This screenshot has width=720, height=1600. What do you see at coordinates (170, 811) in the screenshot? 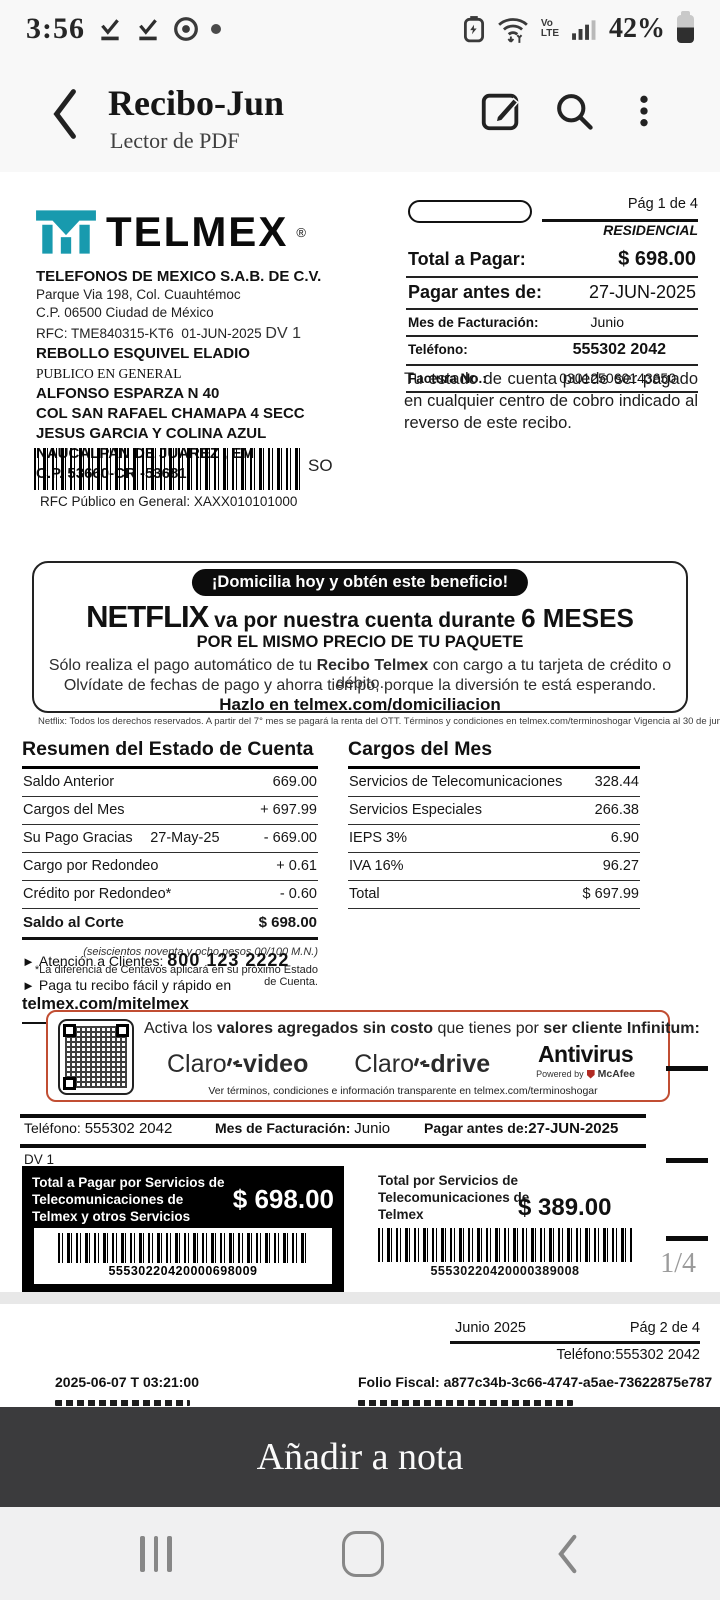
I see `table-row: Cargos del Mes + 697.99` at bounding box center [170, 811].